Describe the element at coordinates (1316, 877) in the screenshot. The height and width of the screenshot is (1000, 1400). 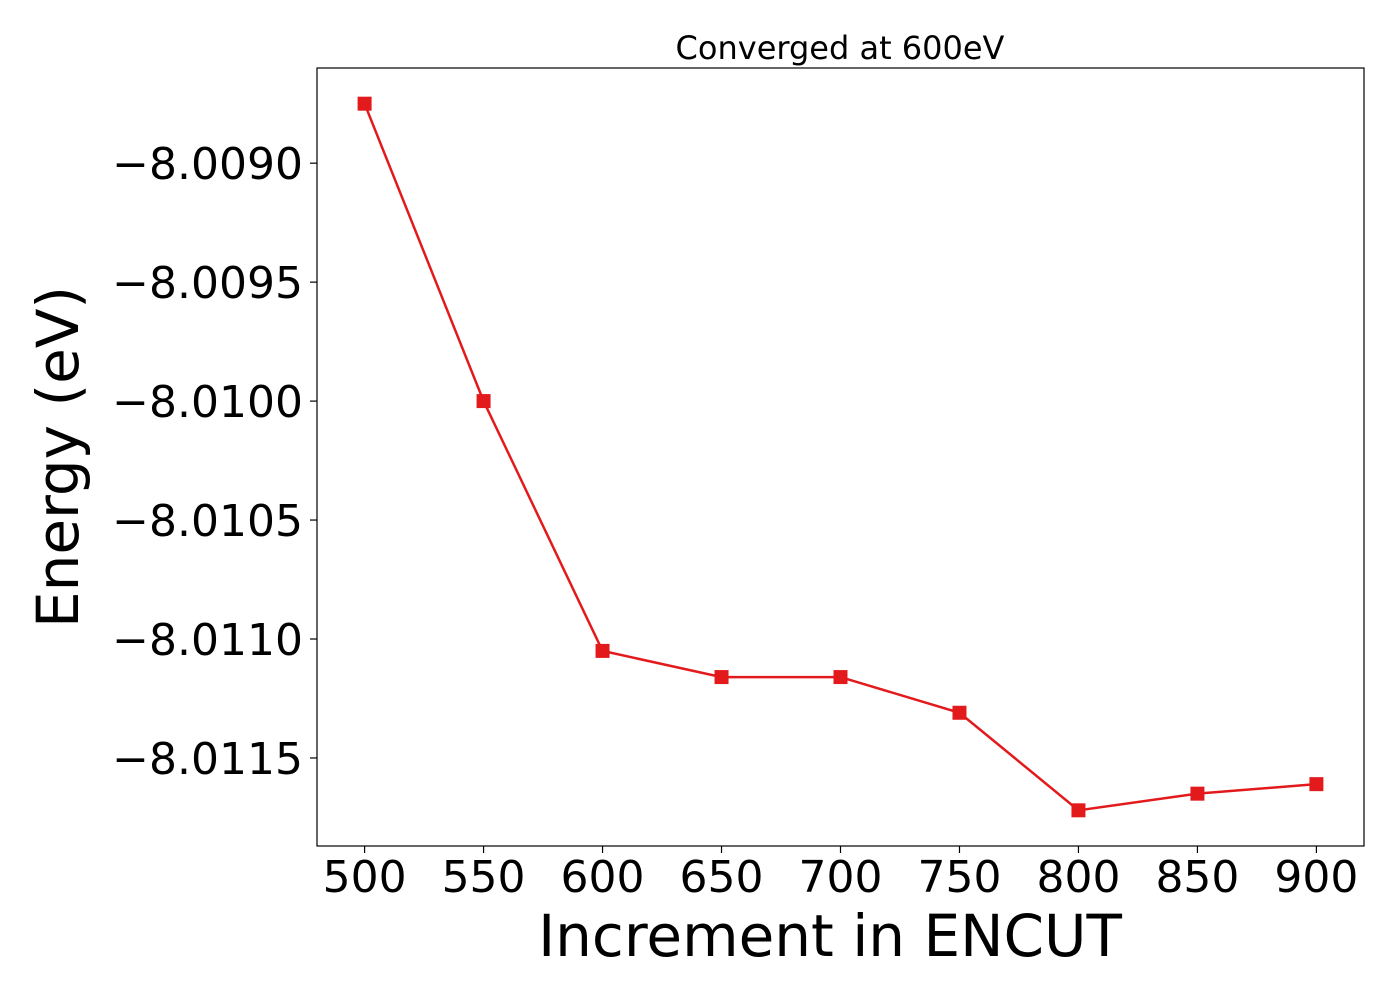
I see `x-tick-label: 900` at that location.